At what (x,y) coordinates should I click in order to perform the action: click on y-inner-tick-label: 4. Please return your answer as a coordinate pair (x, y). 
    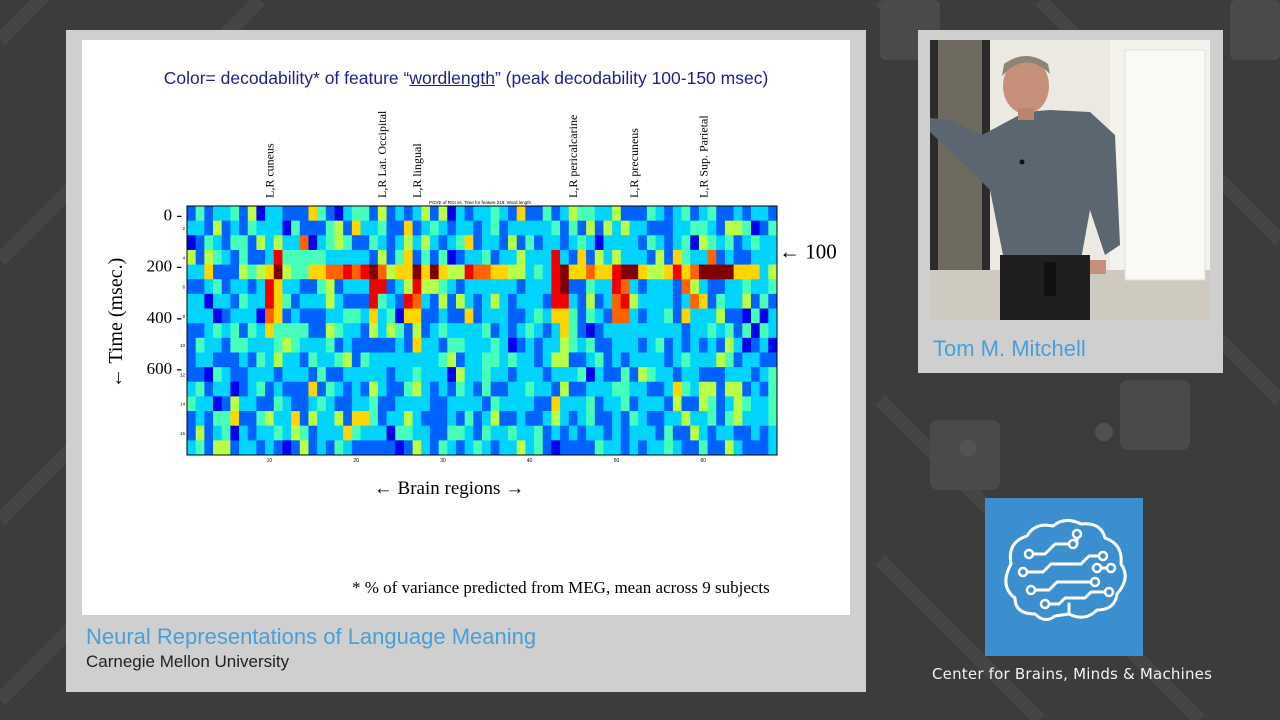
    Looking at the image, I should click on (183, 257).